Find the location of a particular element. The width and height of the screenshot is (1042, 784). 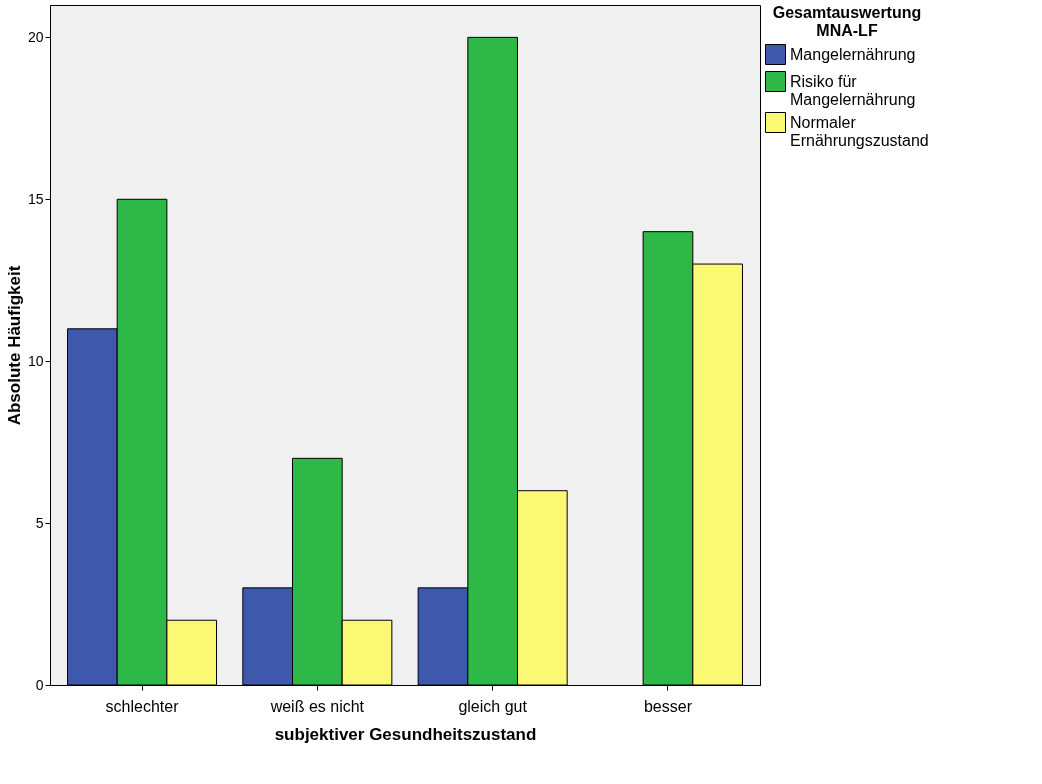

x-tick-label: besser is located at coordinates (668, 706).